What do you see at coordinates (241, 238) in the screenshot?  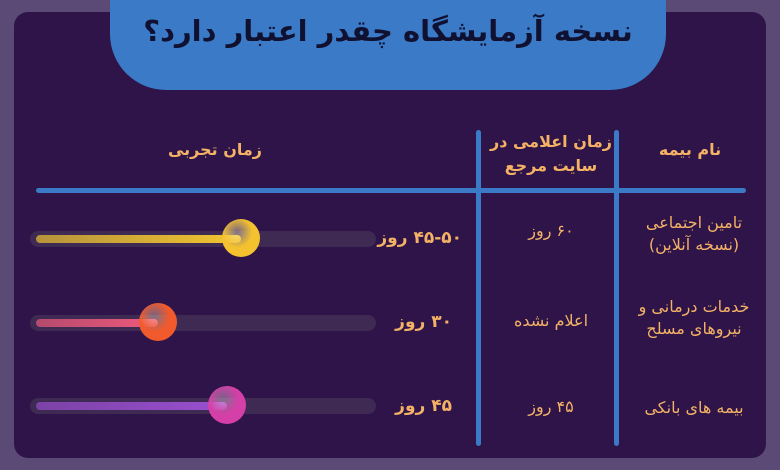 I see `row-1-slider-knob` at bounding box center [241, 238].